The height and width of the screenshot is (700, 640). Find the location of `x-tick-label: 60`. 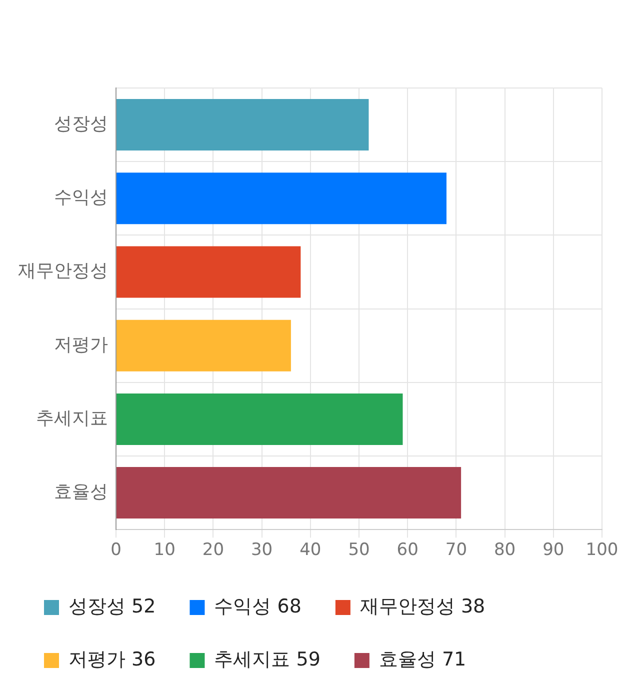

x-tick-label: 60 is located at coordinates (407, 550).